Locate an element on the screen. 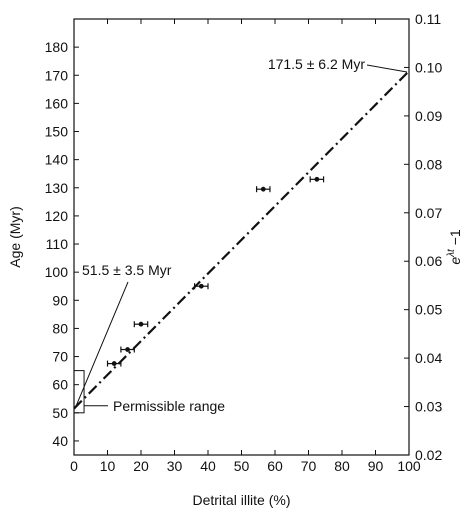 This screenshot has width=473, height=511. y-right-axis-label: eλt −1 is located at coordinates (454, 247).